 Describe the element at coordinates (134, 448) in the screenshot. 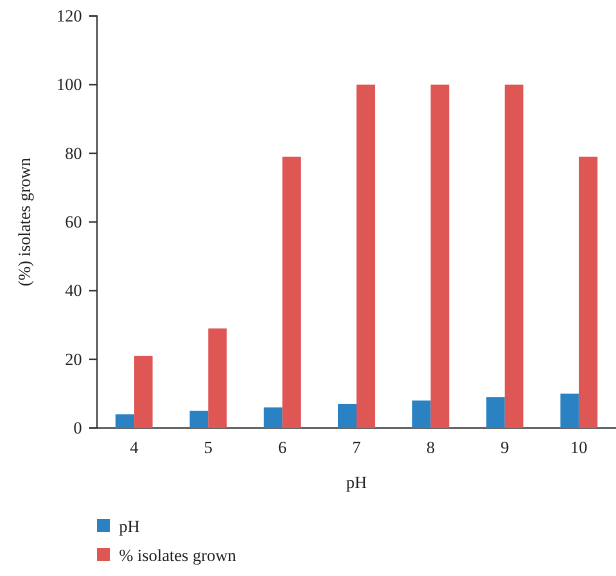

I see `x-tick-label: 4` at that location.